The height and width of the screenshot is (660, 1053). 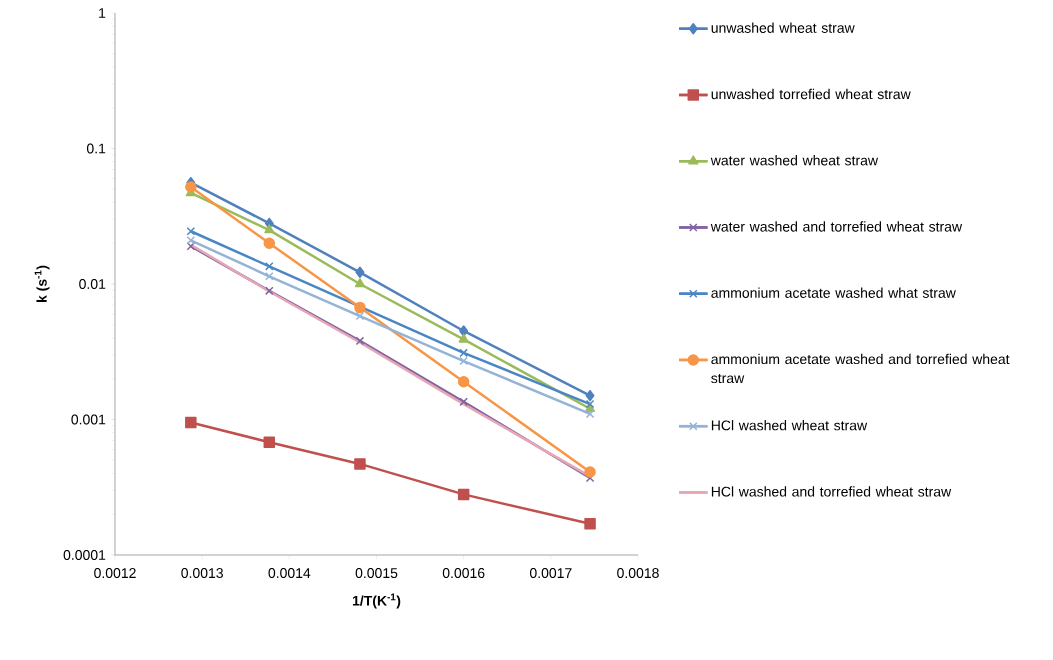 What do you see at coordinates (833, 292) in the screenshot?
I see `legend-label: ammonium acetate washed what straw` at bounding box center [833, 292].